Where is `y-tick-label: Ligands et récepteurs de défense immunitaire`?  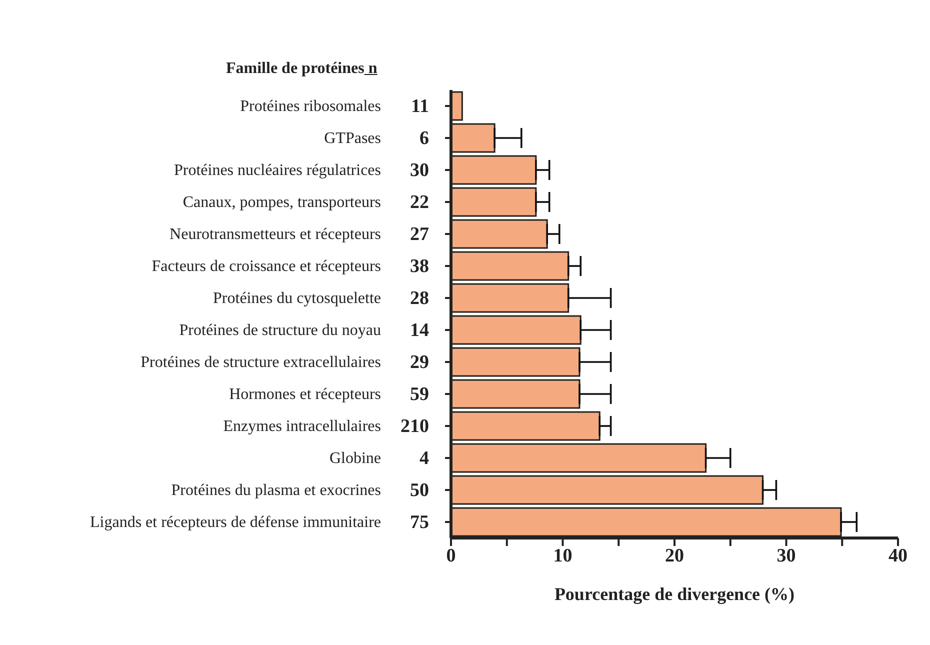
y-tick-label: Ligands et récepteurs de défense immunitaire is located at coordinates (235, 522).